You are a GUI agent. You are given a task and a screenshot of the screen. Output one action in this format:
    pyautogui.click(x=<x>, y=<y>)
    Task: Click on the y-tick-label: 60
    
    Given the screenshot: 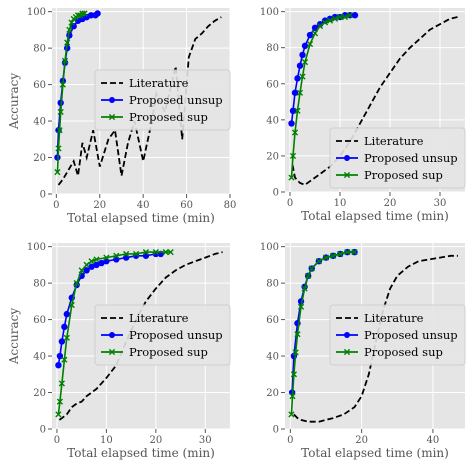 What is the action you would take?
    pyautogui.click(x=39, y=85)
    